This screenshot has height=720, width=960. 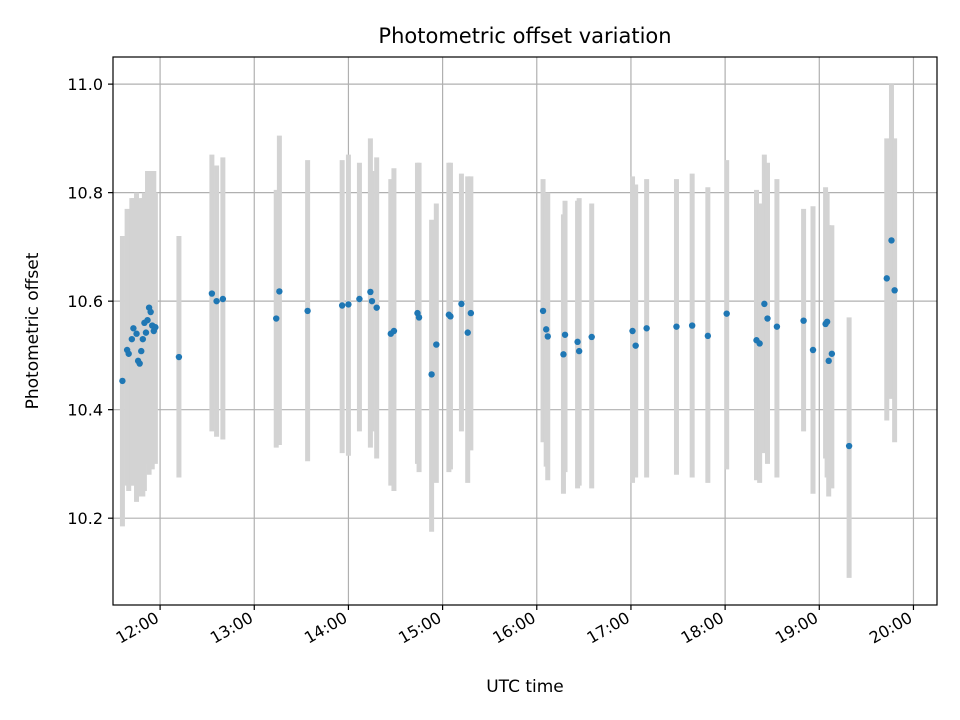 What do you see at coordinates (85, 84) in the screenshot?
I see `y-tick-label: 11.0` at bounding box center [85, 84].